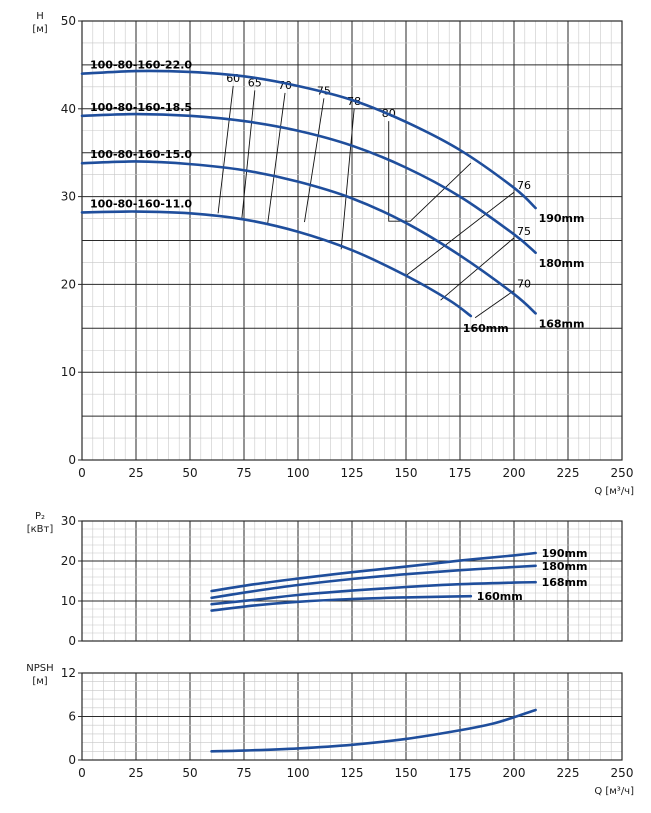  Describe the element at coordinates (72, 717) in the screenshot. I see `y-tick-label: 6` at that location.